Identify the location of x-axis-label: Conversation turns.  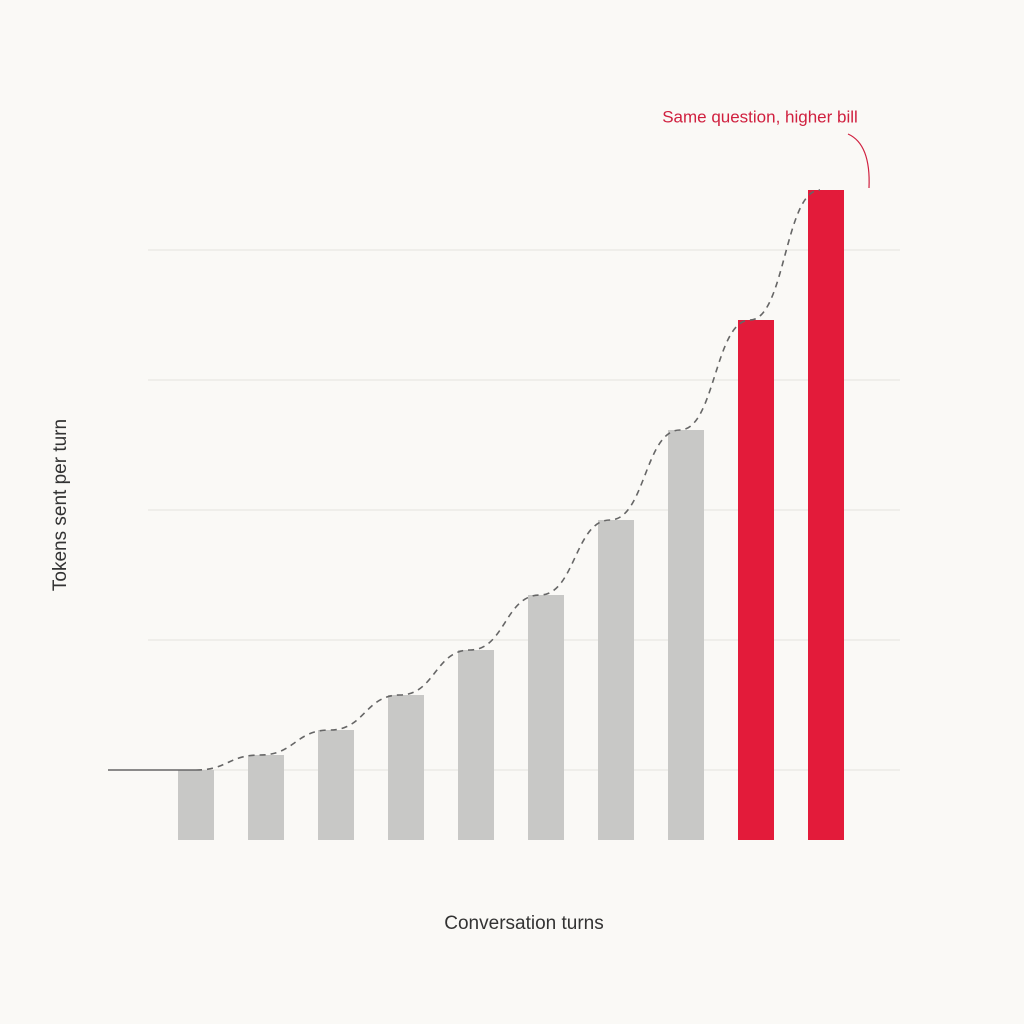
(523, 923).